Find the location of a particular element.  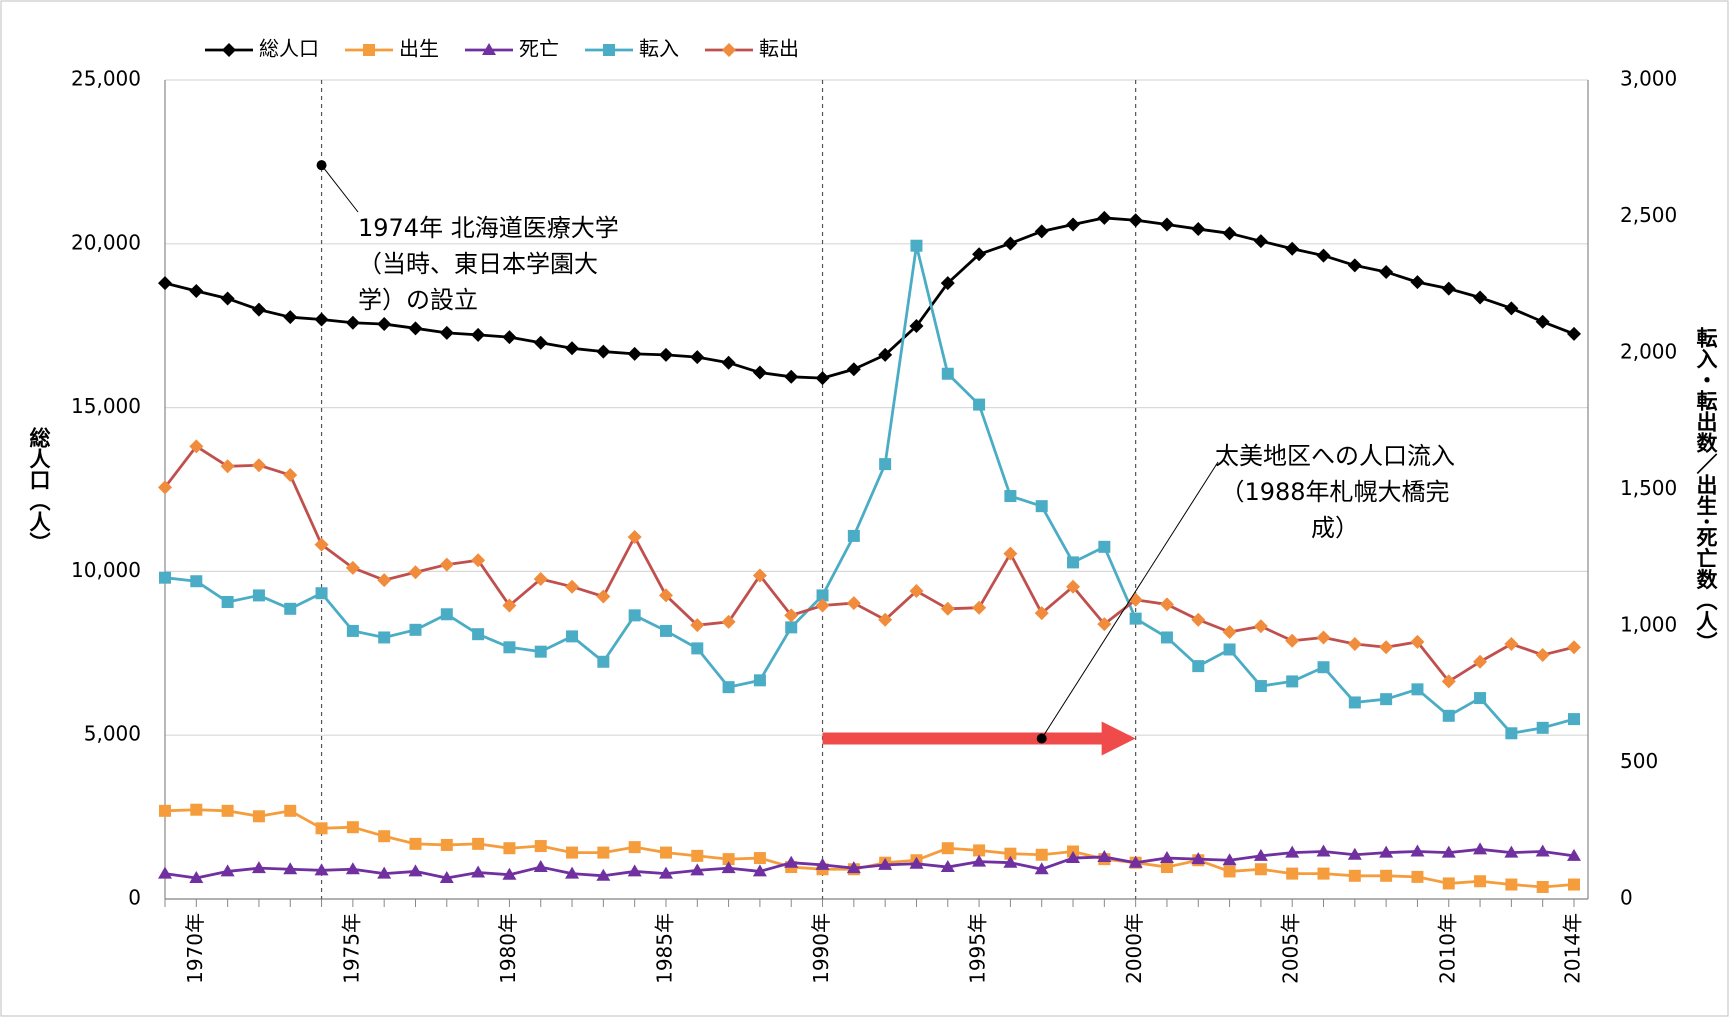

arrow is located at coordinates (979, 738).